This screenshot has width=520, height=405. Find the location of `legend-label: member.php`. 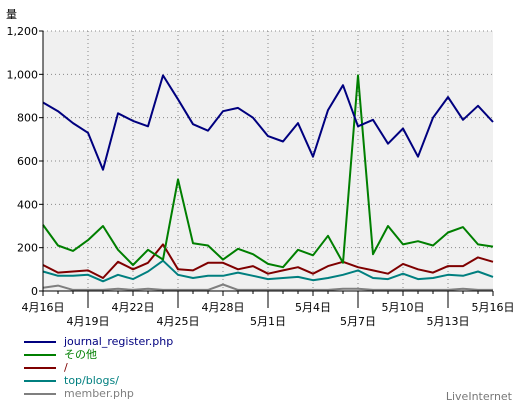

legend-label: member.php is located at coordinates (99, 393).